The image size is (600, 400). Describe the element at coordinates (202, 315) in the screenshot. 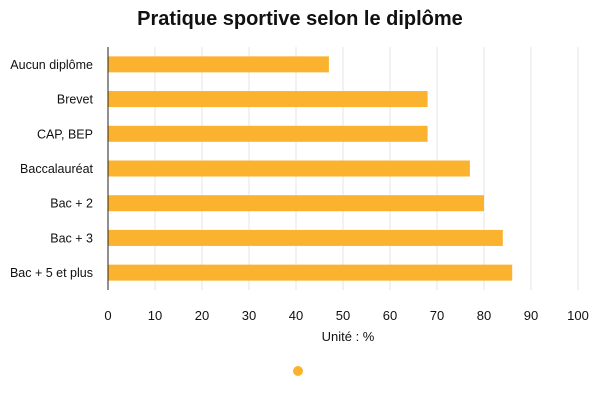

I see `x-tick-label: 20` at that location.